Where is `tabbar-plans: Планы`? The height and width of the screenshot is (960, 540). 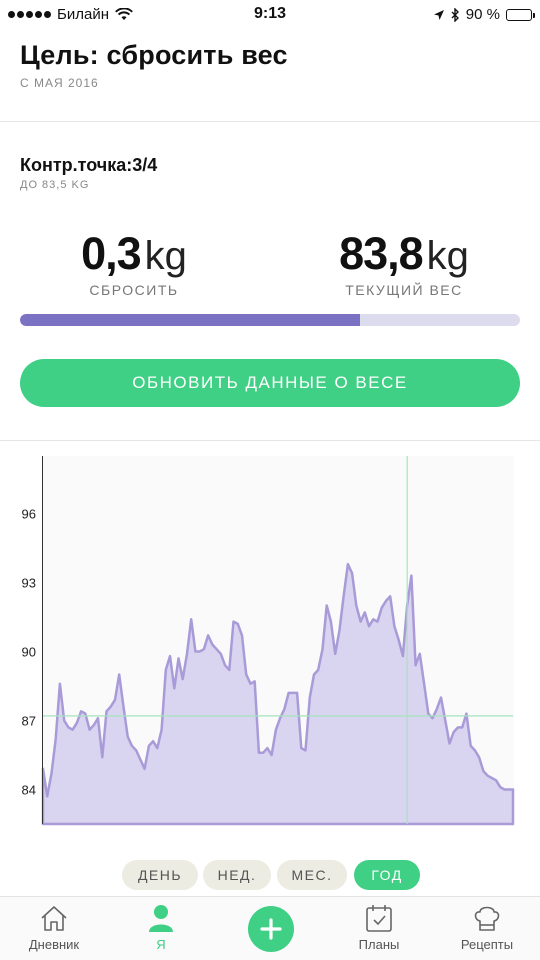 tabbar-plans: Планы is located at coordinates (379, 927).